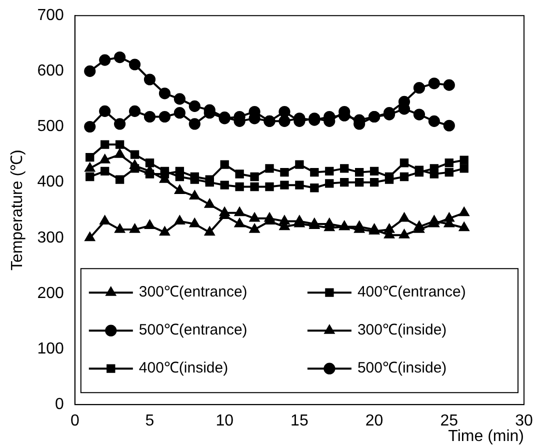  I want to click on legend-label: 300℃(inside), so click(402, 330).